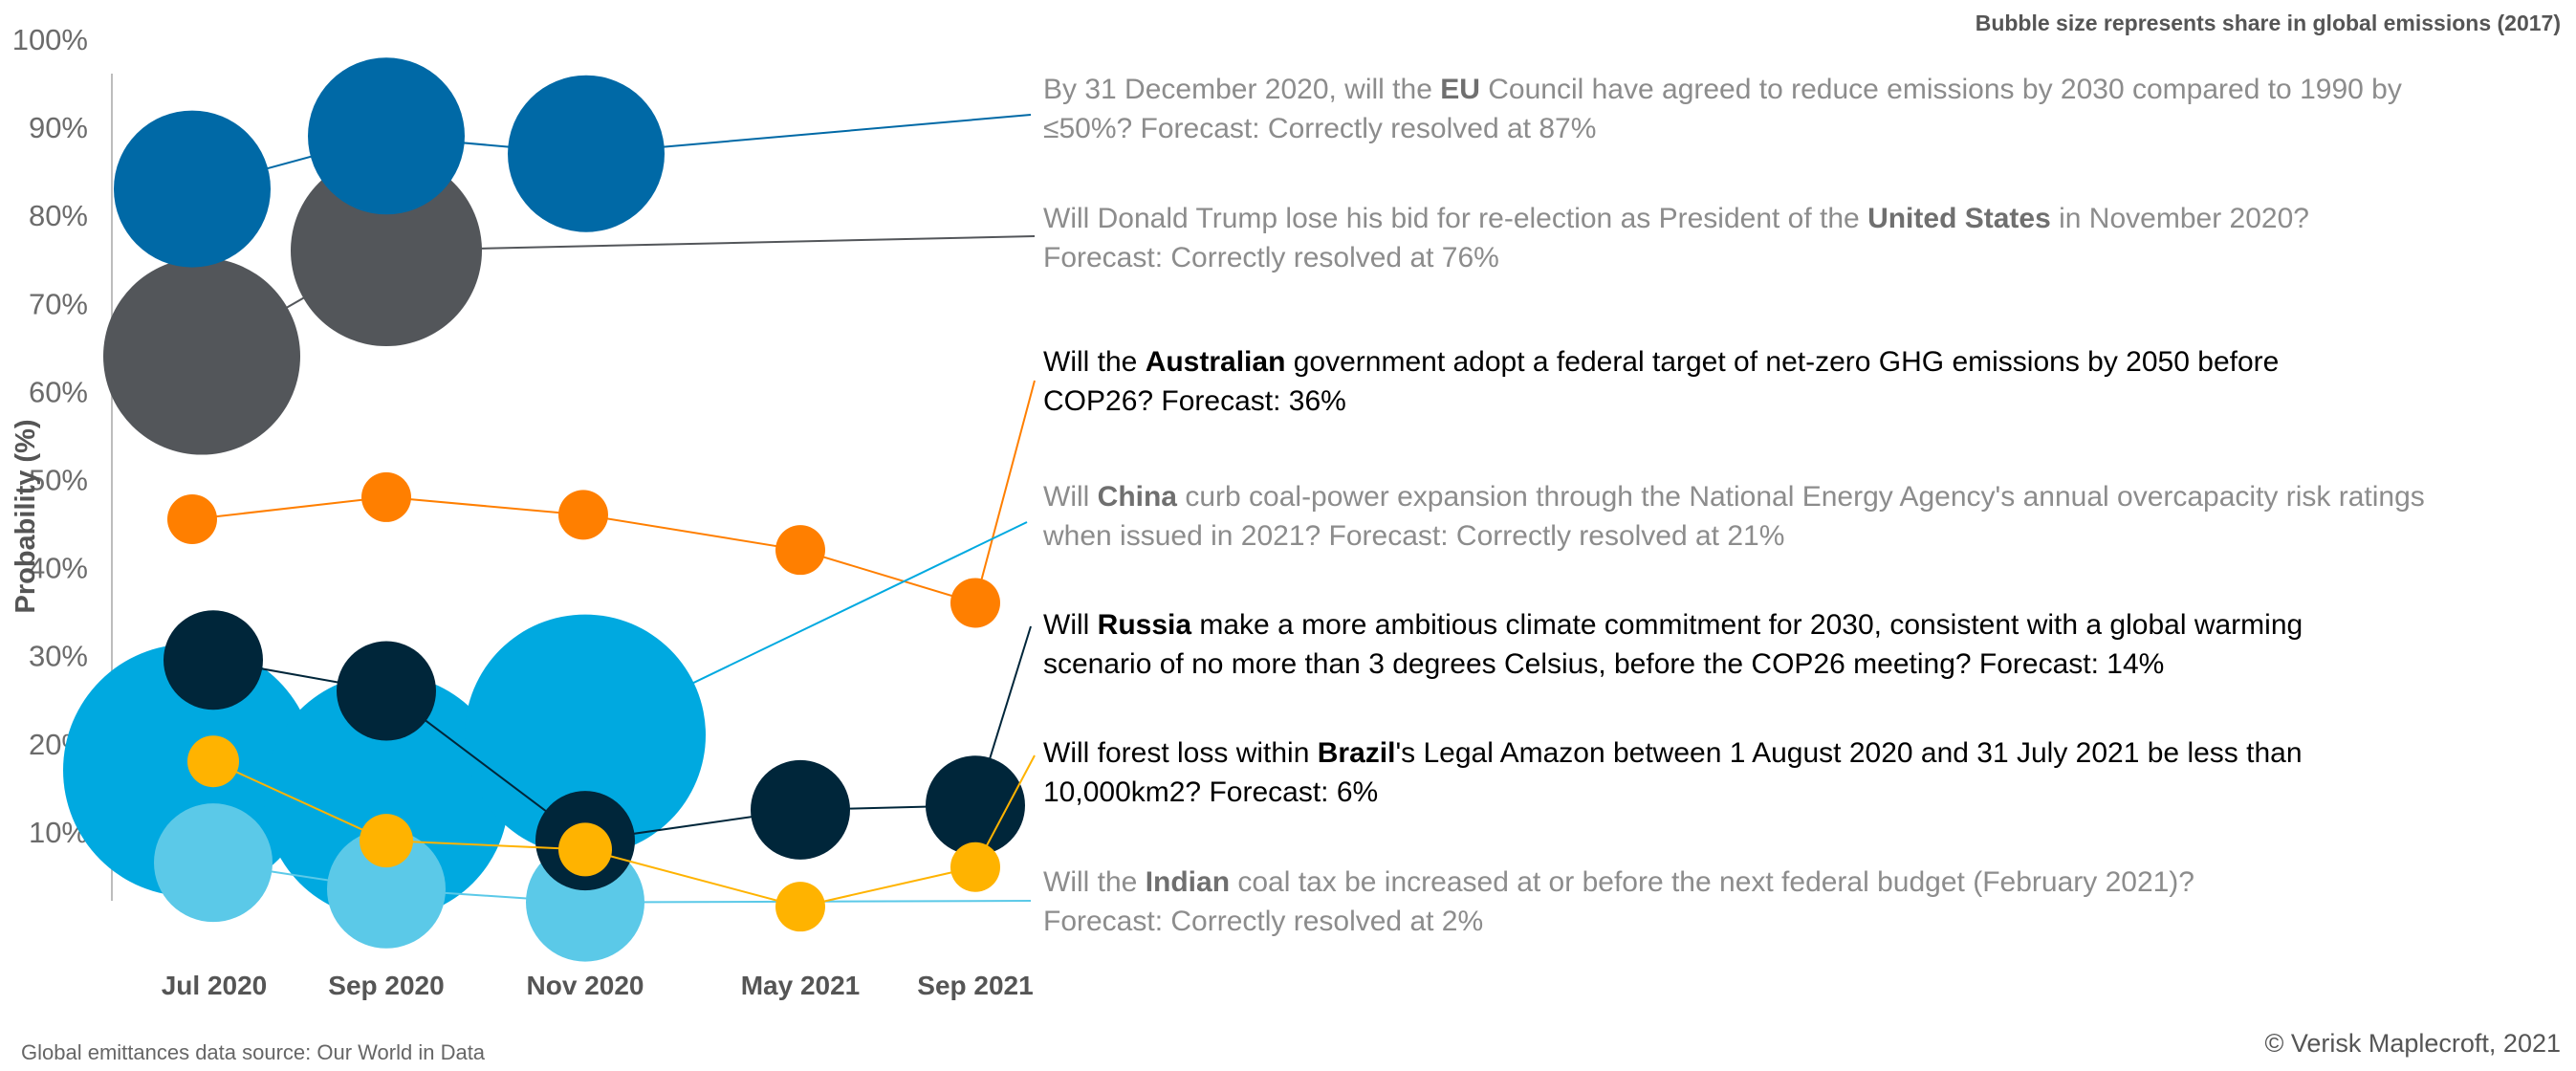 The image size is (2576, 1071). I want to click on series-india, so click(593, 883).